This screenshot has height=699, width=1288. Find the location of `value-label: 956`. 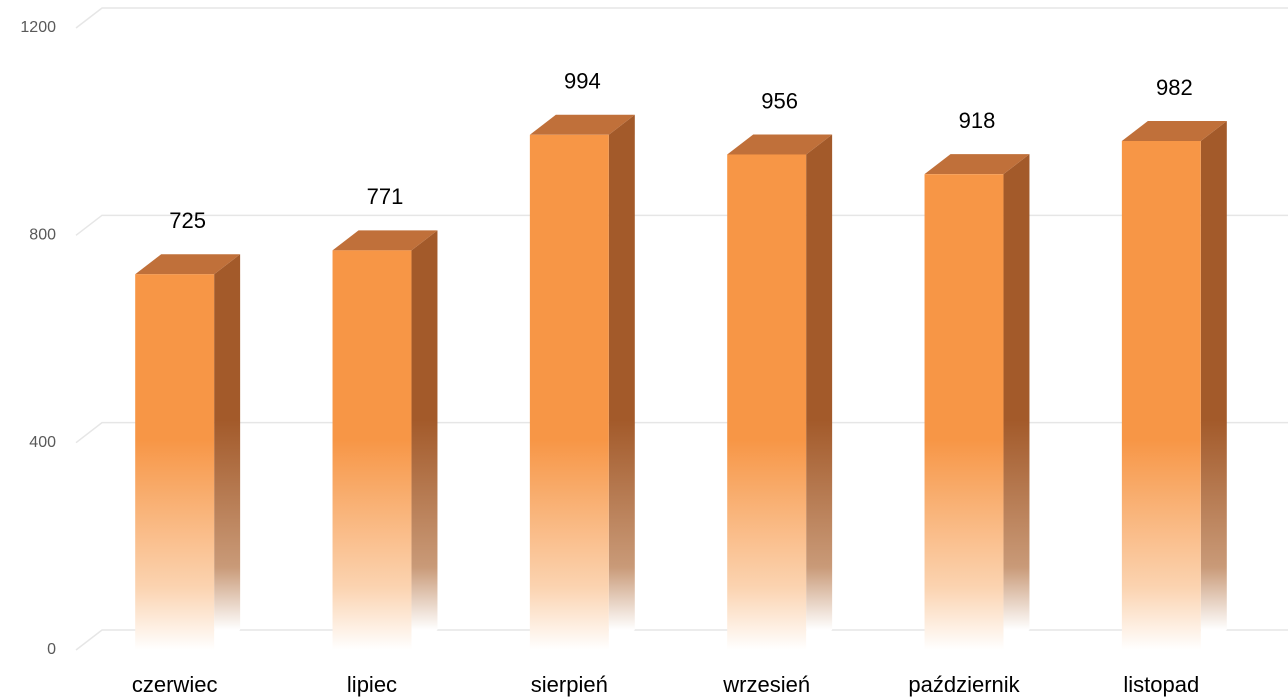

value-label: 956 is located at coordinates (779, 100).